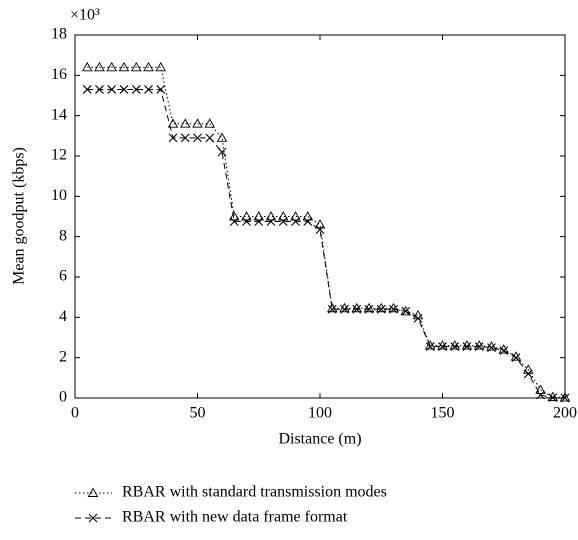 This screenshot has width=578, height=540. Describe the element at coordinates (565, 413) in the screenshot. I see `x-tick-label: 200` at that location.